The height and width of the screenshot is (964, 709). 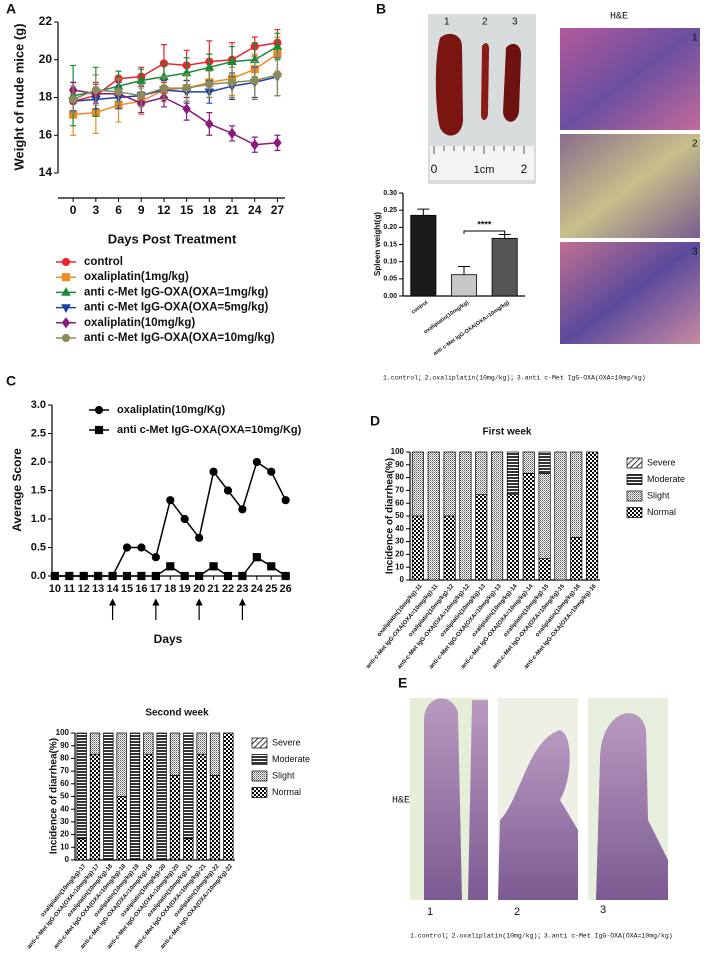 What do you see at coordinates (402, 683) in the screenshot?
I see `panel-letter: E` at bounding box center [402, 683].